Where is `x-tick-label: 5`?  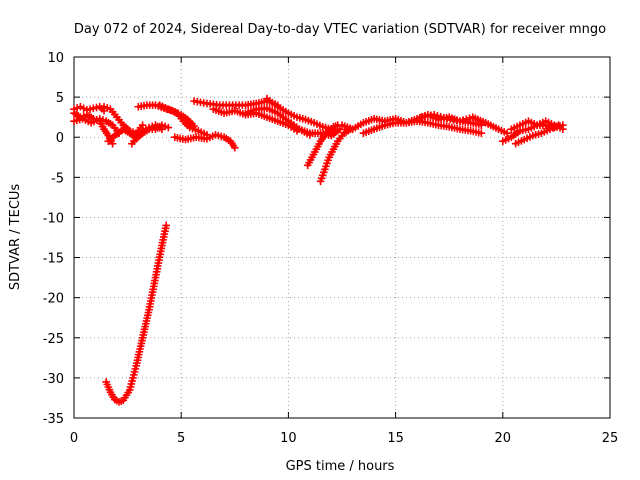
x-tick-label: 5 is located at coordinates (181, 438).